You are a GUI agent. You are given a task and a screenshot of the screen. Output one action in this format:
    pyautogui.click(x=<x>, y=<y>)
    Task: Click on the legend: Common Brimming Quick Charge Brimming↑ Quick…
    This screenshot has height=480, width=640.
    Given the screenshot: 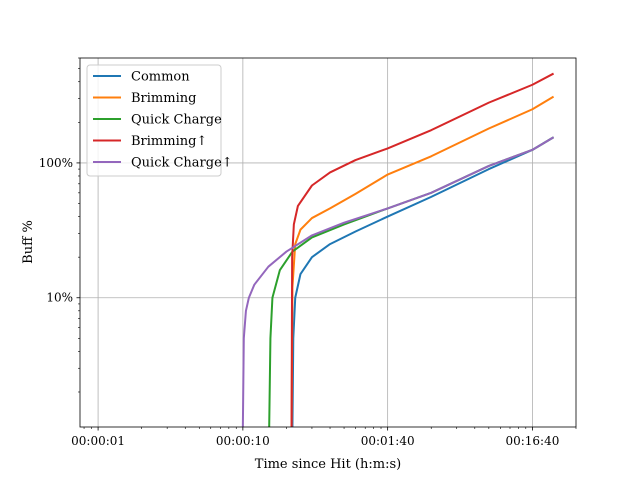 What is the action you would take?
    pyautogui.click(x=159, y=120)
    